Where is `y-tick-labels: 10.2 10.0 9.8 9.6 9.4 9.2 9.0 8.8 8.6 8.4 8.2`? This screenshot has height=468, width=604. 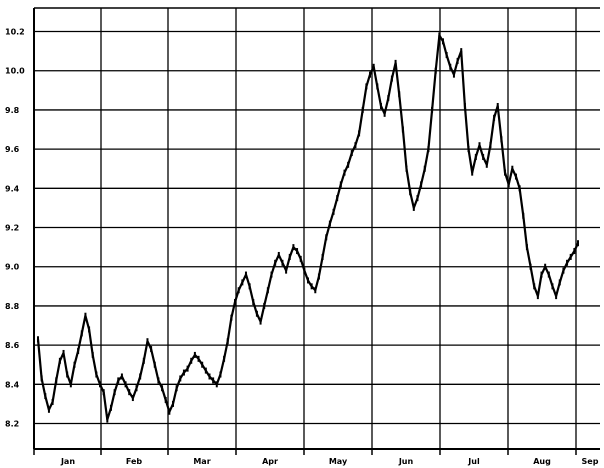
y-tick-labels: 10.2 10.0 9.8 9.6 9.4 9.2 9.0 8.8 8.6 8.4 8.2 is located at coordinates (15, 228).